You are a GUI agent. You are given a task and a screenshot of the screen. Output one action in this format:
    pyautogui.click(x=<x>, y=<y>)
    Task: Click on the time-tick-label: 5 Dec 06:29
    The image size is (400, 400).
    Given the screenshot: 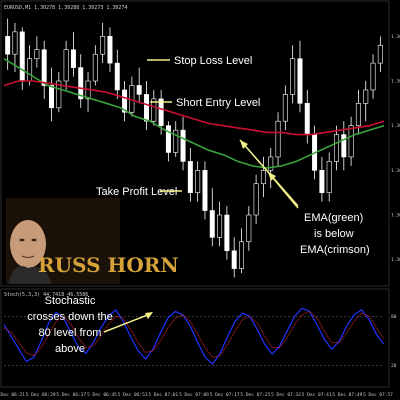 What is the action you would take?
    pyautogui.click(x=41, y=395)
    